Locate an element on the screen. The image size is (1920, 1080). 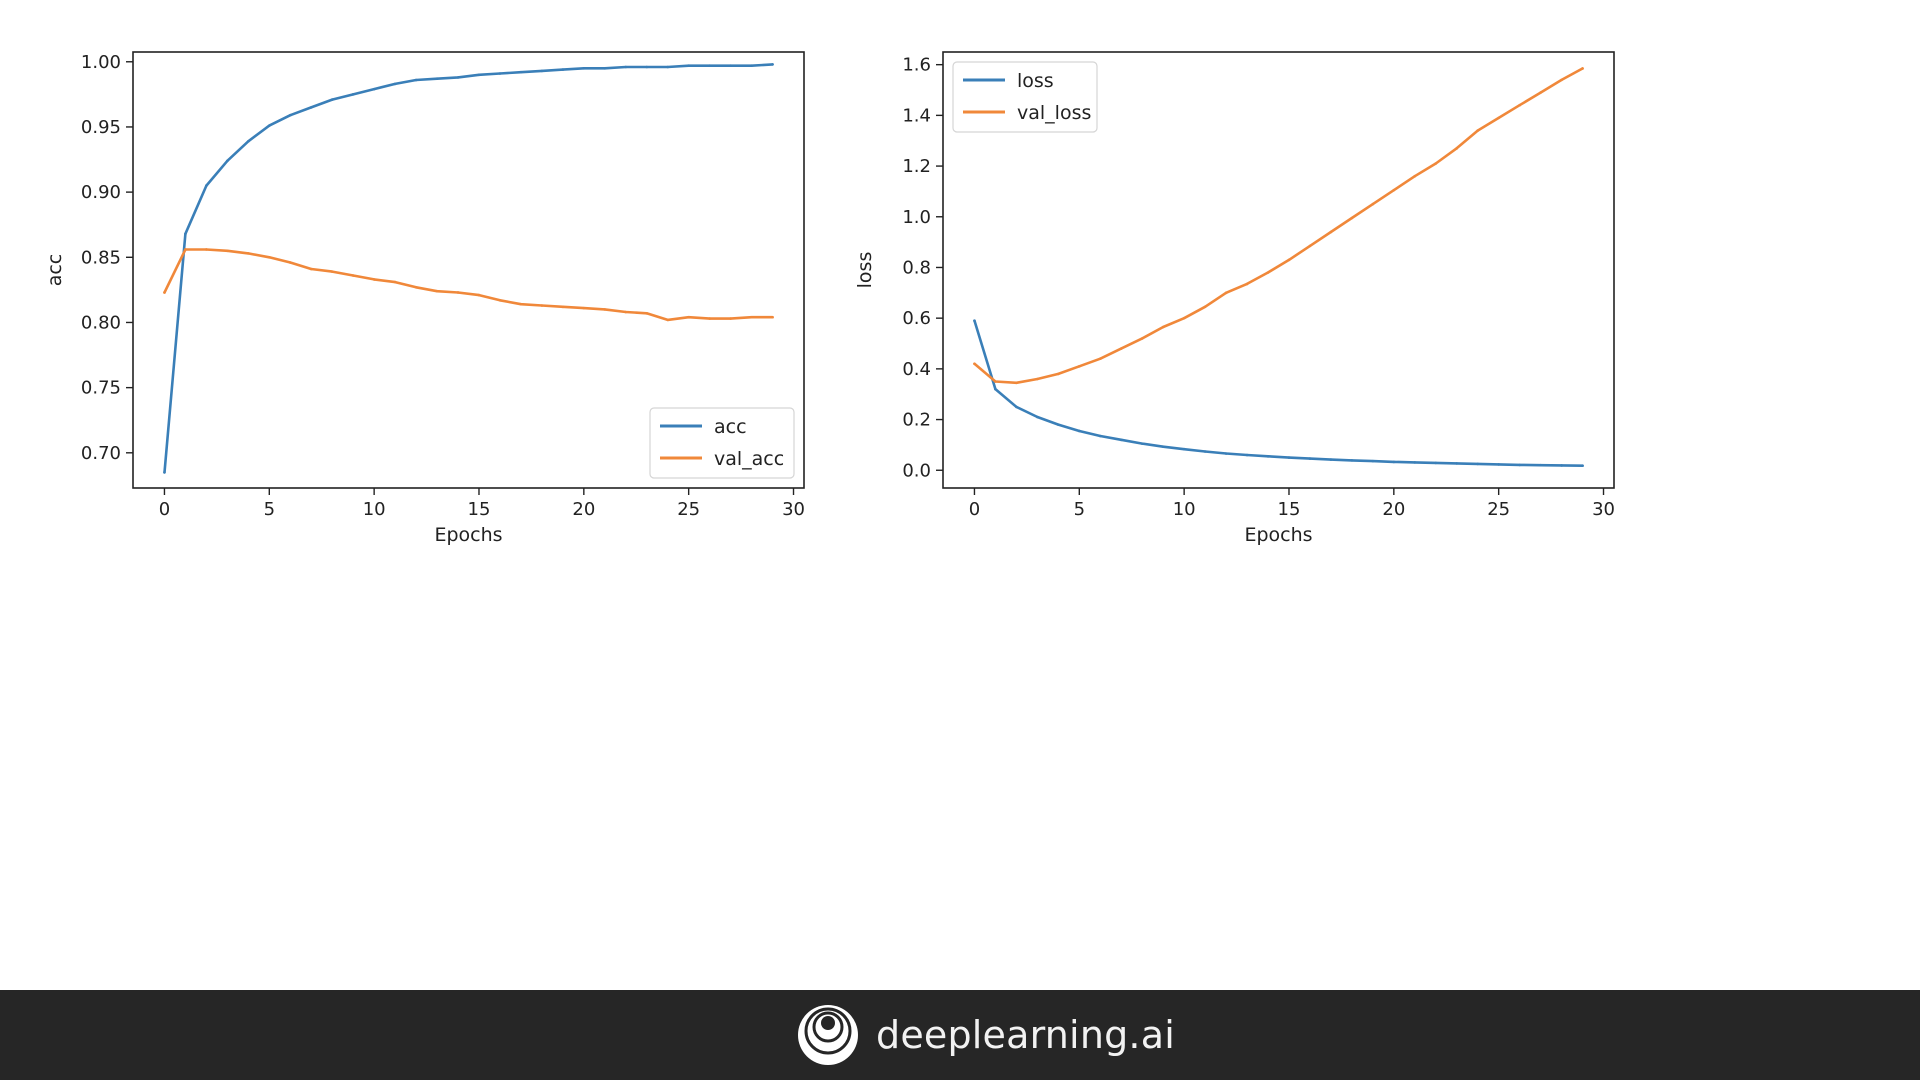
y-tick-label: 1.2 is located at coordinates (916, 166).